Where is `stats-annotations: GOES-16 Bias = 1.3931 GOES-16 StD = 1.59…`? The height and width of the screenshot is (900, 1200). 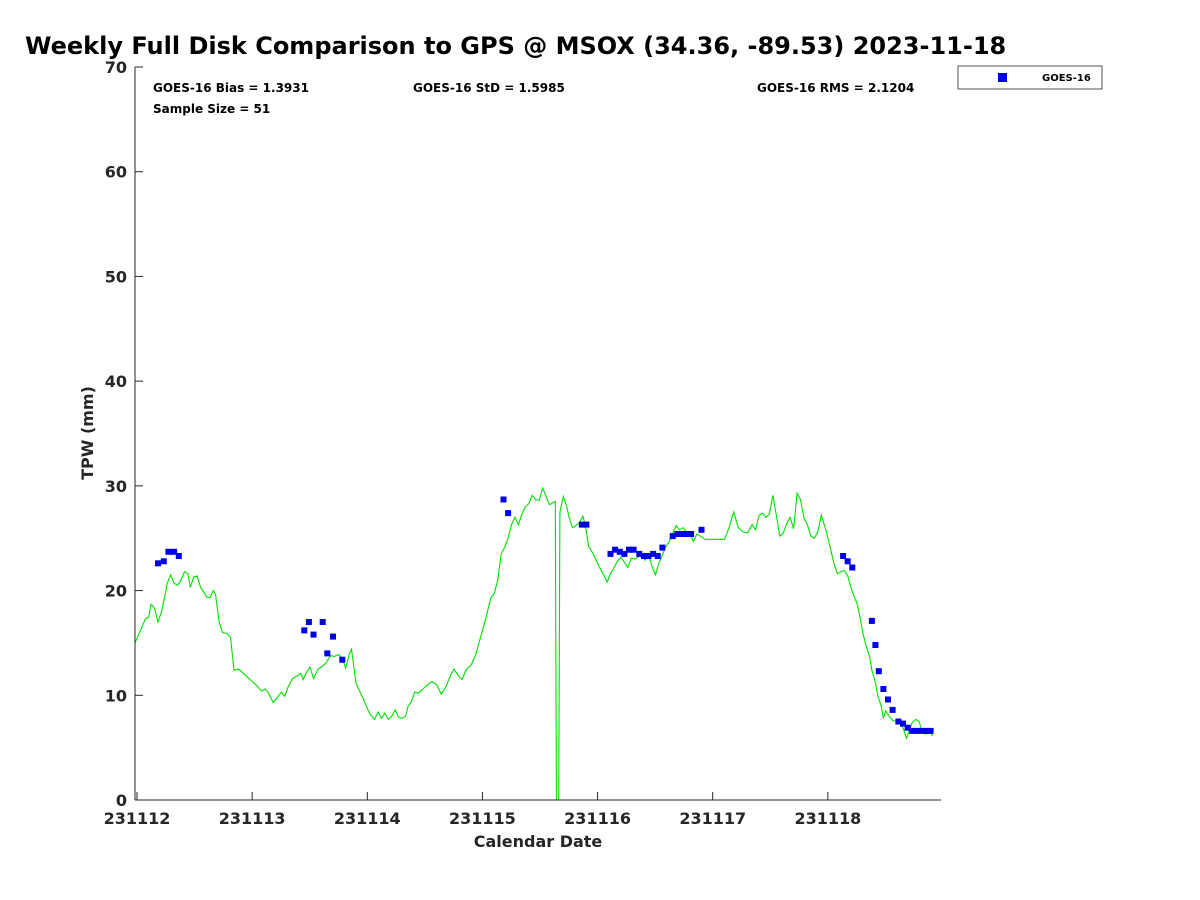 stats-annotations: GOES-16 Bias = 1.3931 GOES-16 StD = 1.59… is located at coordinates (533, 98).